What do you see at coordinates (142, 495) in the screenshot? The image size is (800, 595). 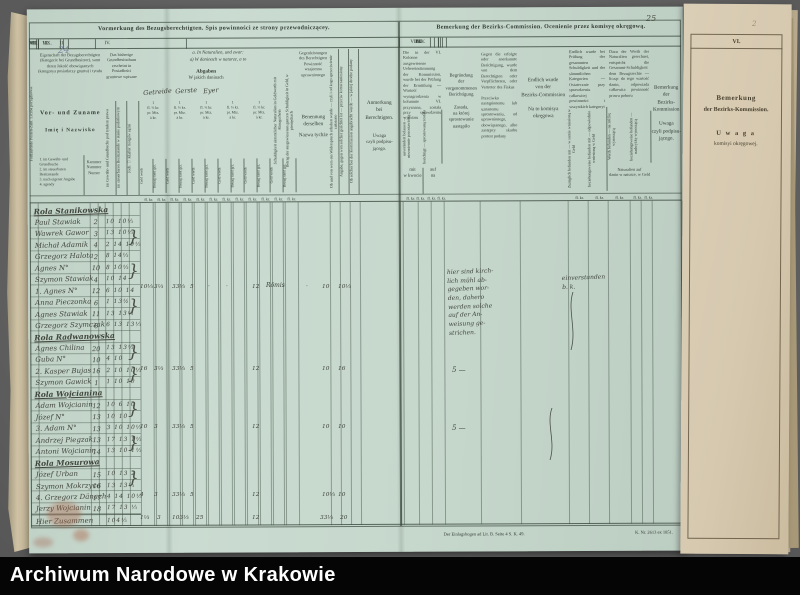 I see `handwritten-annotation: 4` at bounding box center [142, 495].